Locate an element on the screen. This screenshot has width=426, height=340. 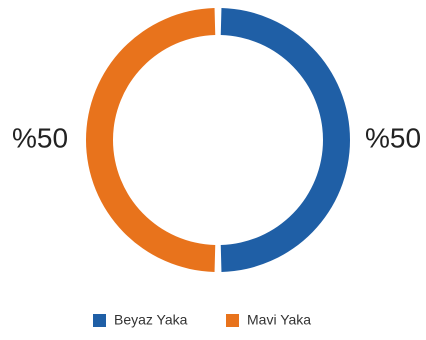
legend-item-mavi-yaka: Mavi Yaka is located at coordinates (268, 320).